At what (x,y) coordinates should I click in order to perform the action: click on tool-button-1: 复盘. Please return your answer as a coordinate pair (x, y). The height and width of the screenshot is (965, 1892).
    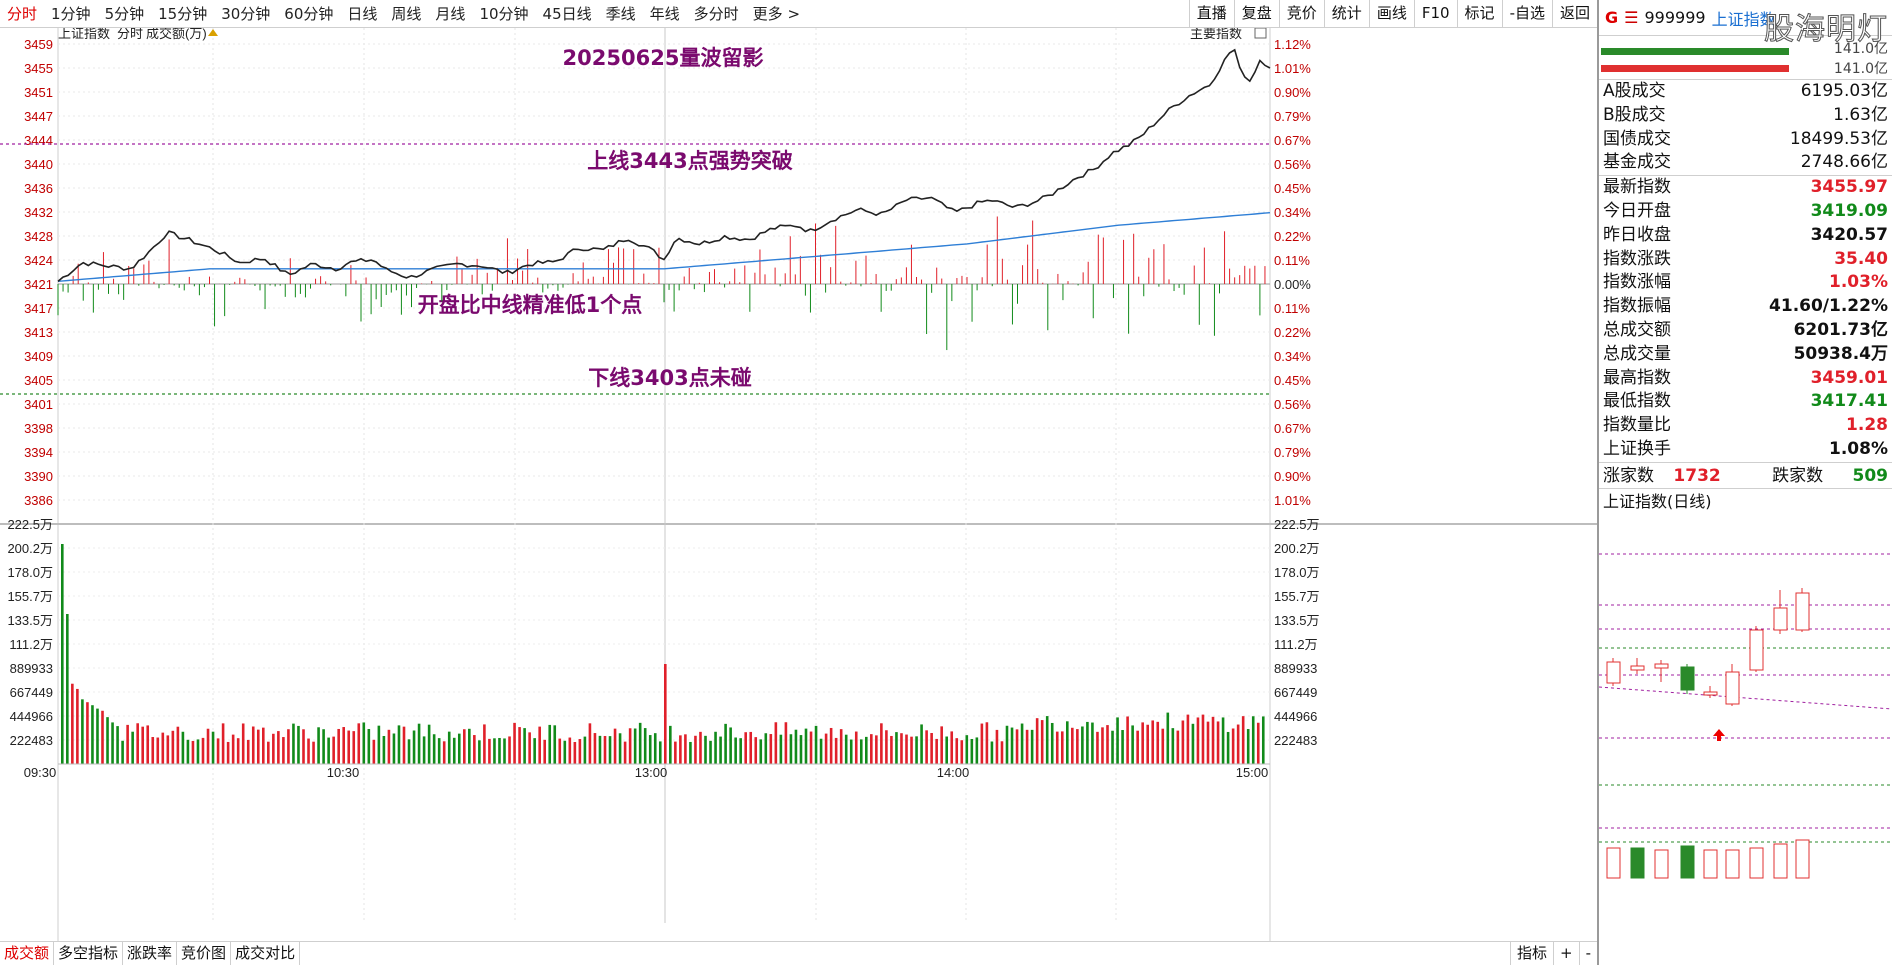
    Looking at the image, I should click on (1256, 14).